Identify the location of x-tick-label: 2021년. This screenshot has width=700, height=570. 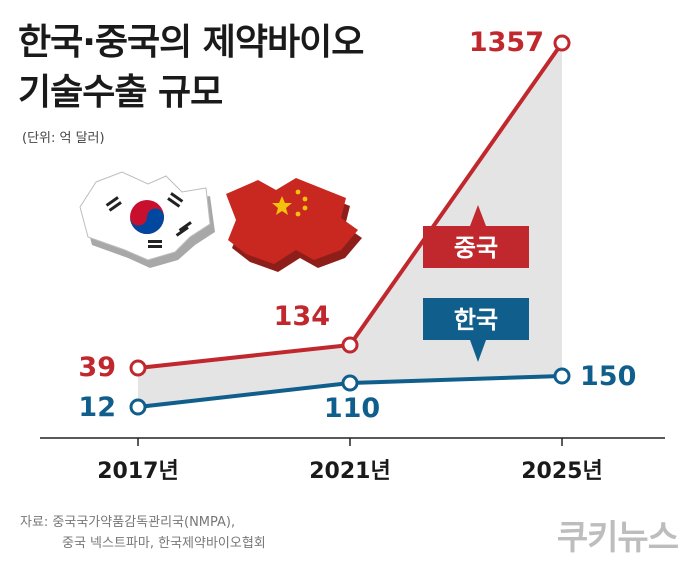
(349, 471).